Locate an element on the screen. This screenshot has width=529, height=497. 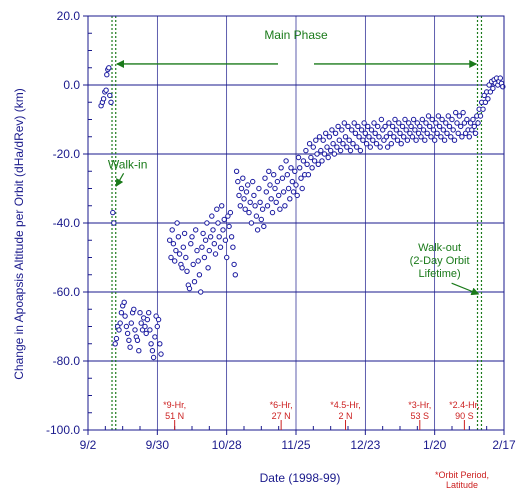
orbit-note: *4.5-Hr, 2 N is located at coordinates (345, 410).